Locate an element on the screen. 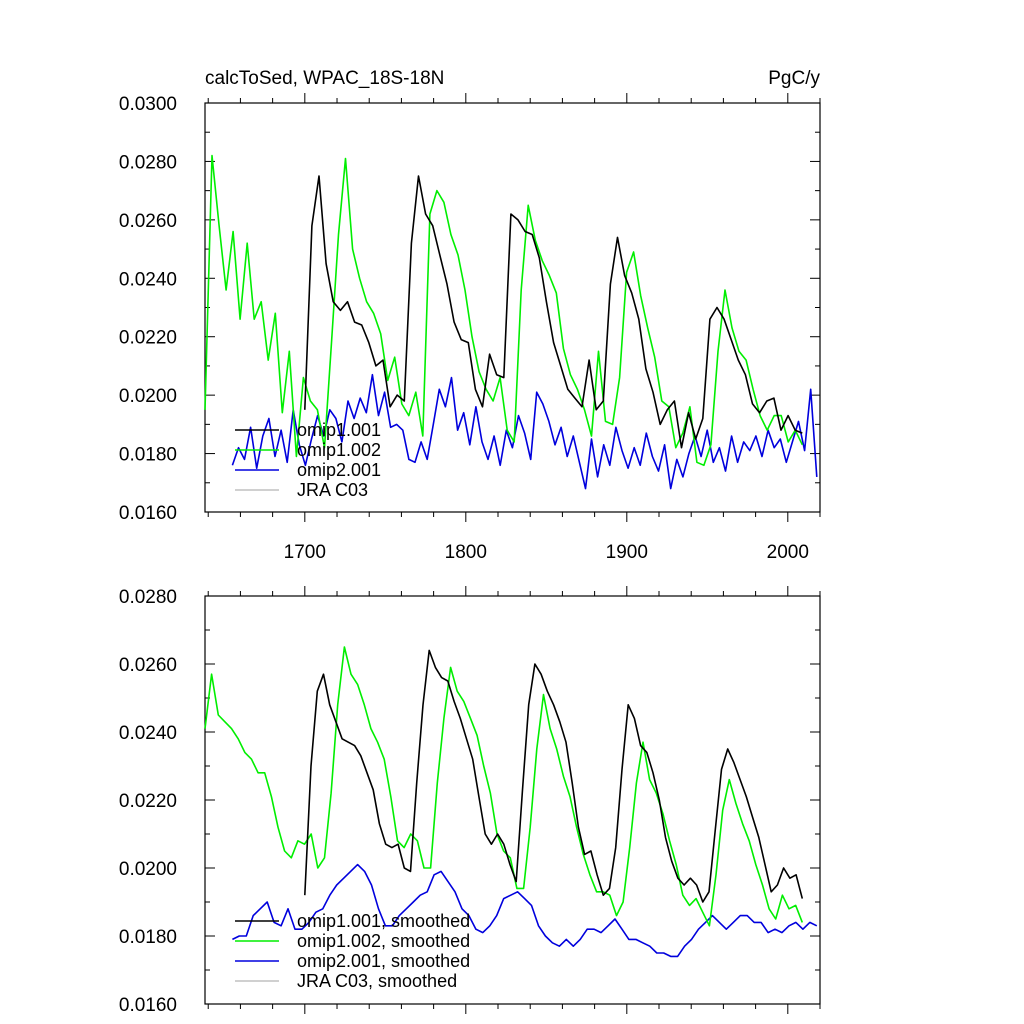 The image size is (1024, 1024). x-tick-label: 1700 is located at coordinates (305, 552).